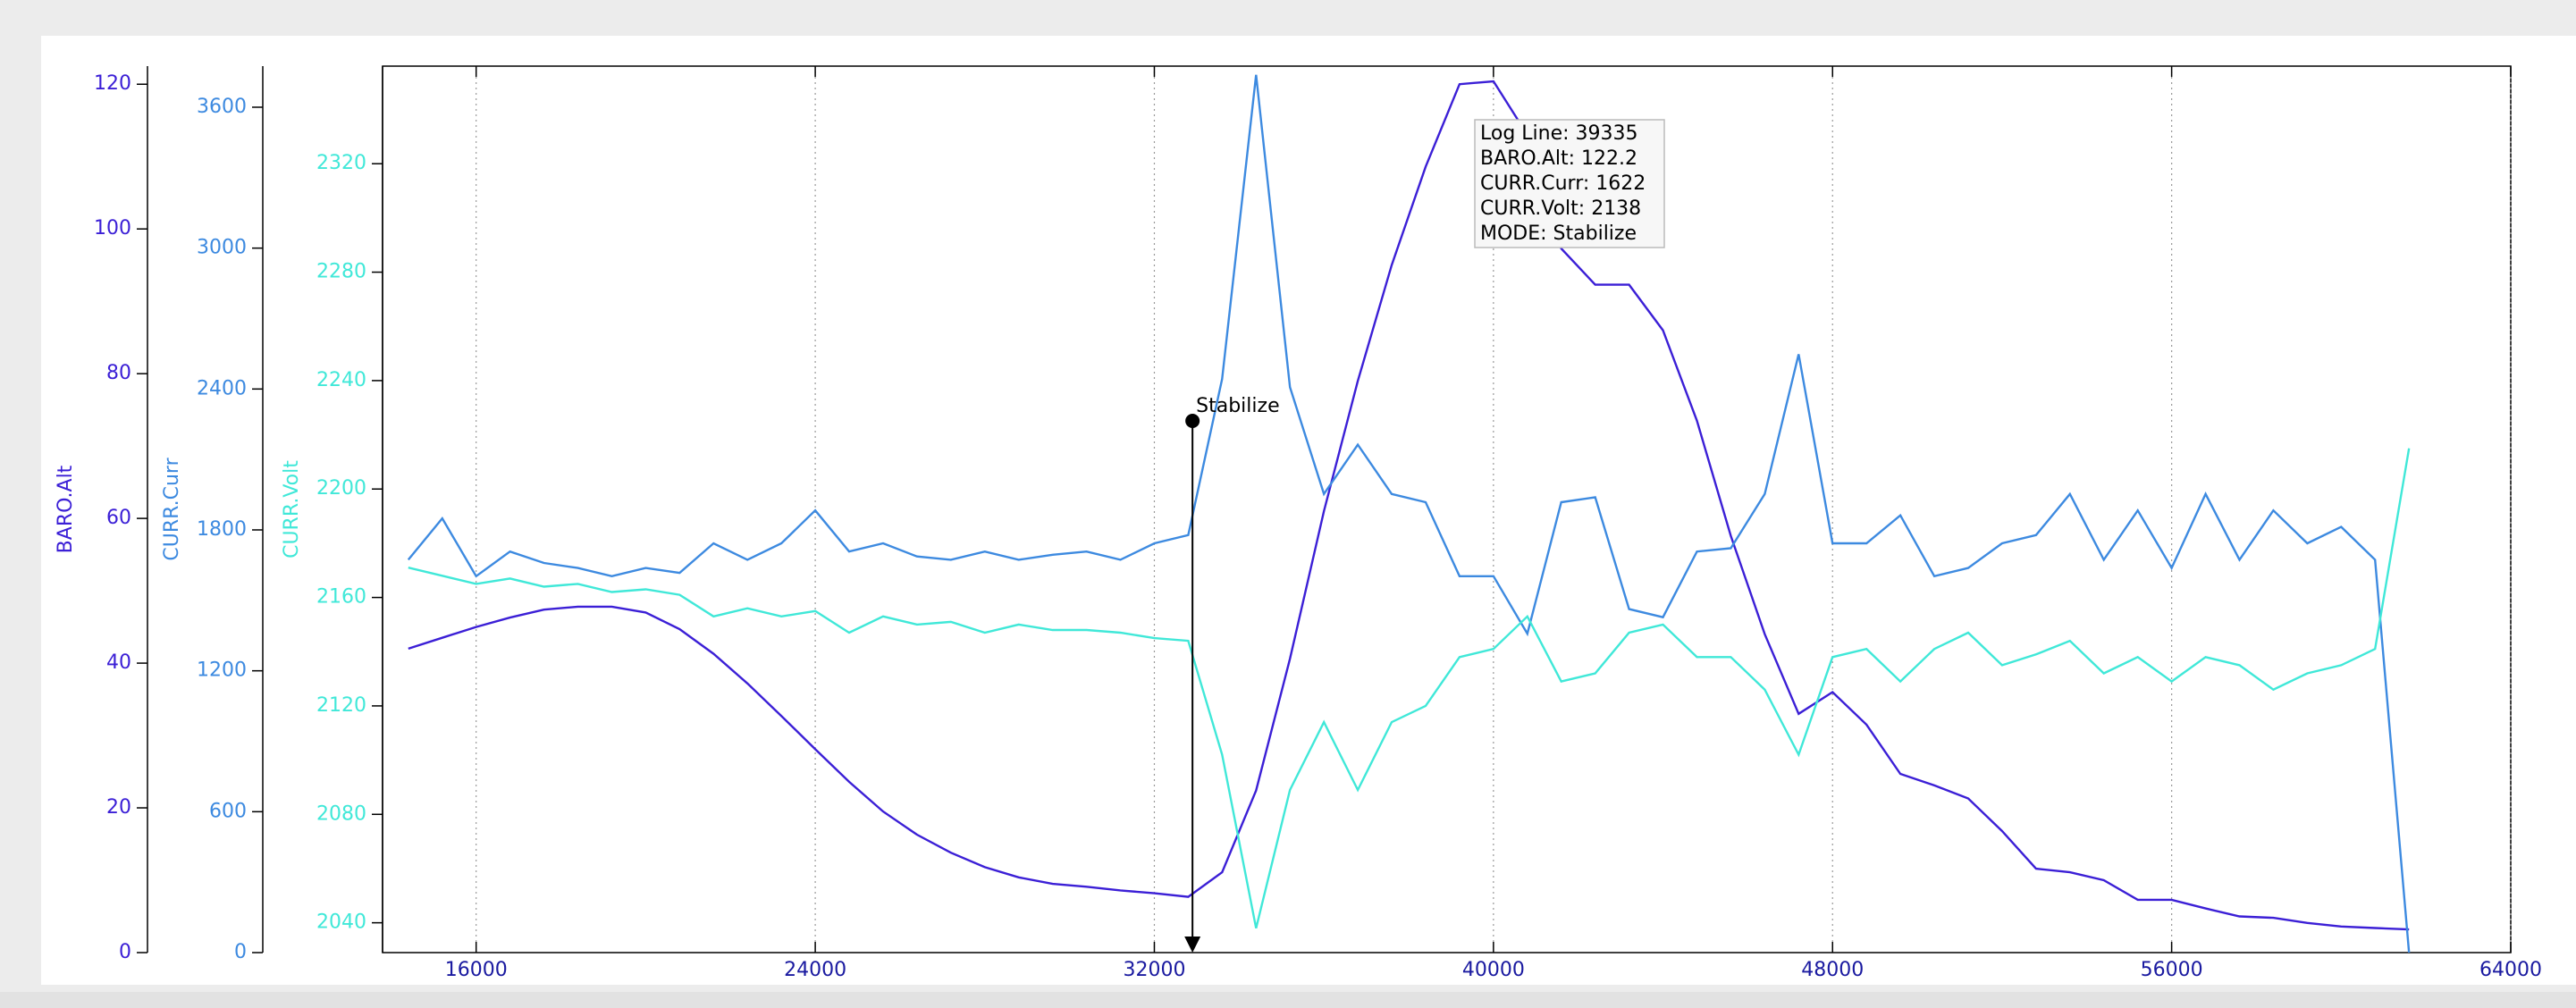  I want to click on tooltip-line: CURR.Curr: 1622, so click(1563, 183).